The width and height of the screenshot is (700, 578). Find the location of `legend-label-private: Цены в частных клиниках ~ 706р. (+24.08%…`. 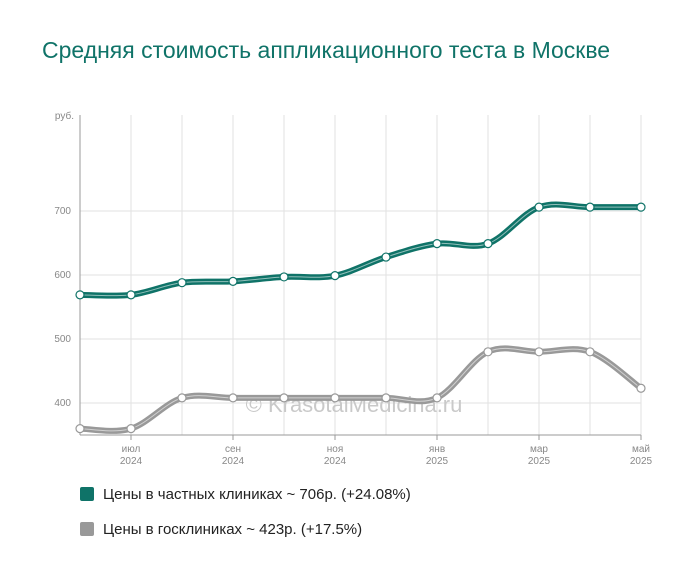

legend-label-private: Цены в частных клиниках ~ 706р. (+24.08%… is located at coordinates (257, 494).